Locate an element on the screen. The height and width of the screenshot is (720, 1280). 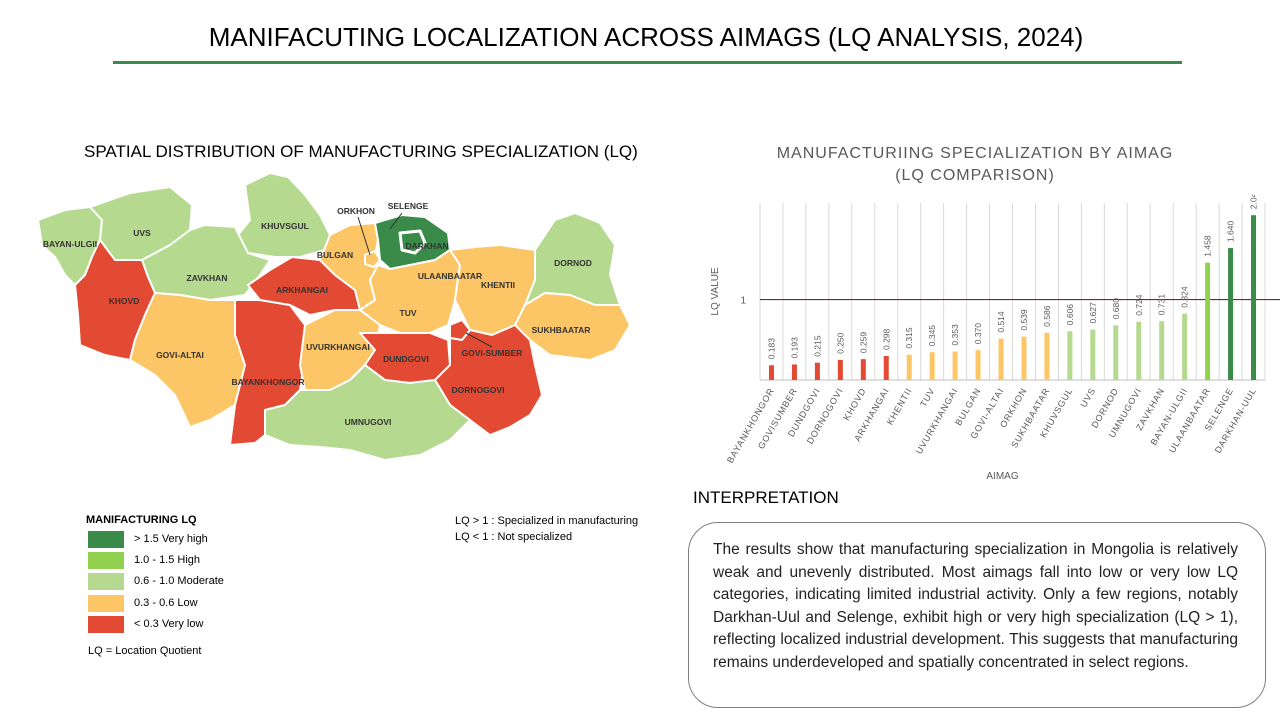
region-darkhan is located at coordinates (412, 242).